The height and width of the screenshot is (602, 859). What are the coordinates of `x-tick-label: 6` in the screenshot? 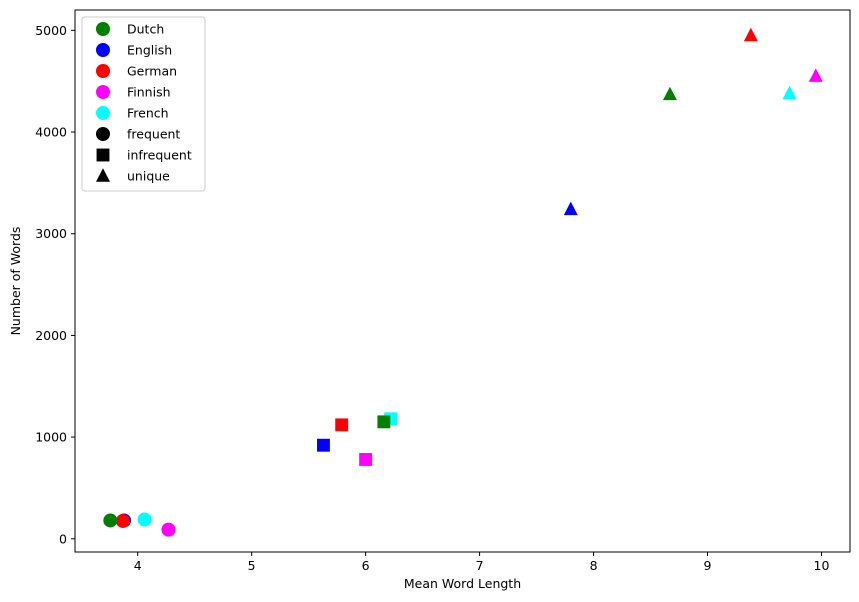 It's located at (366, 565).